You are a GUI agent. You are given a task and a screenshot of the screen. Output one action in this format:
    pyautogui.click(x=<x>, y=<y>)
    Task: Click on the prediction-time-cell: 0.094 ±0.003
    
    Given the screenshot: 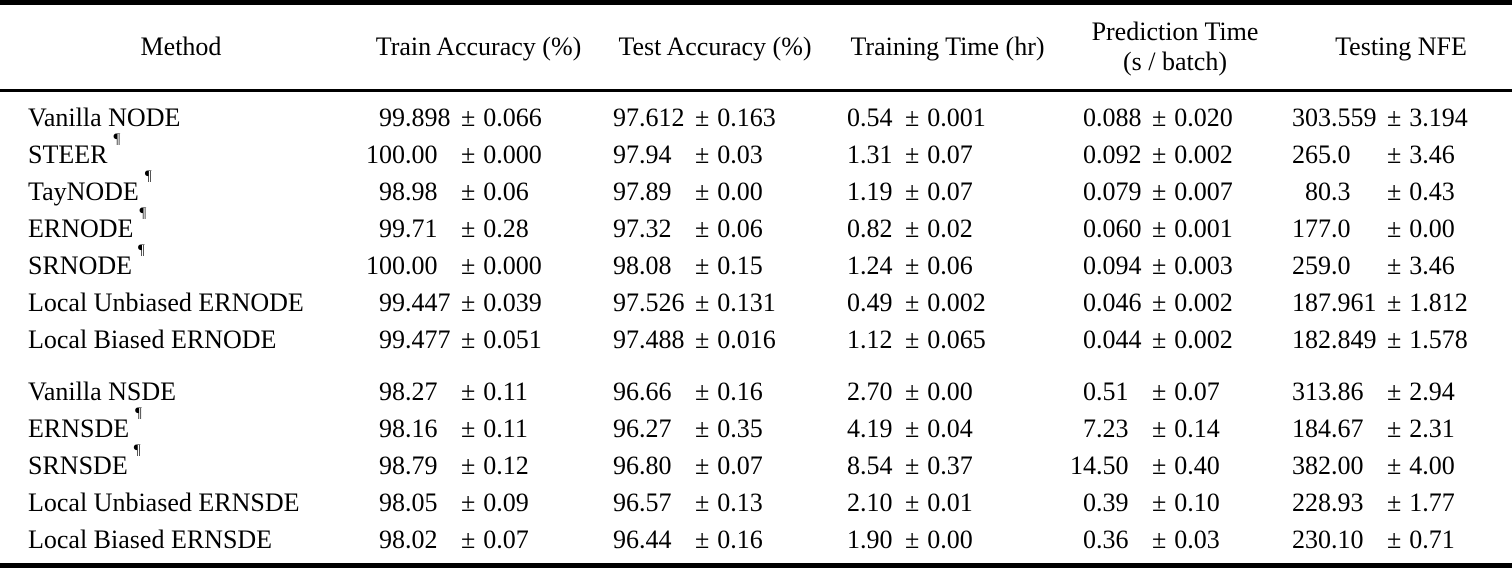 What is the action you would take?
    pyautogui.click(x=1175, y=266)
    